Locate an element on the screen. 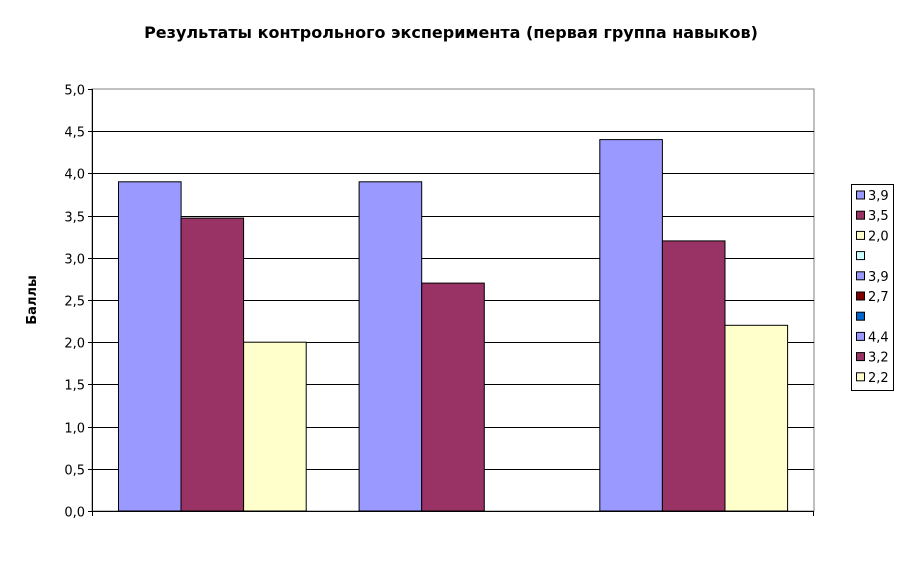  y-tick-label: 1,0 is located at coordinates (74, 429).